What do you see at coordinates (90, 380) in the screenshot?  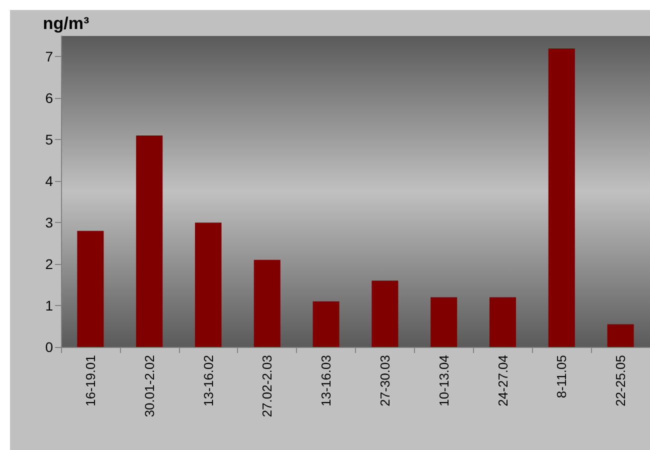 I see `x-tick-label: 16-19.01` at bounding box center [90, 380].